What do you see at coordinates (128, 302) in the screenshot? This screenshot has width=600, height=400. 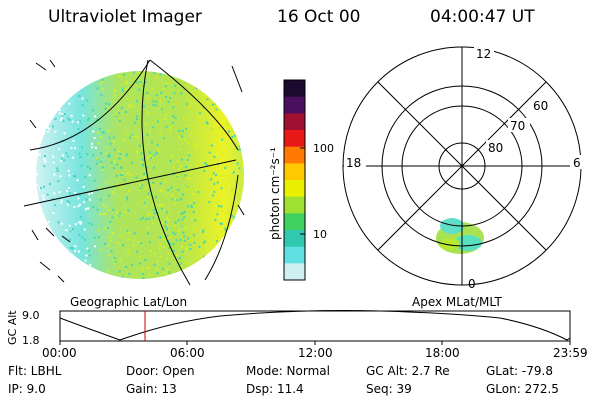 I see `geographic-label: Geographic Lat/Lon` at bounding box center [128, 302].